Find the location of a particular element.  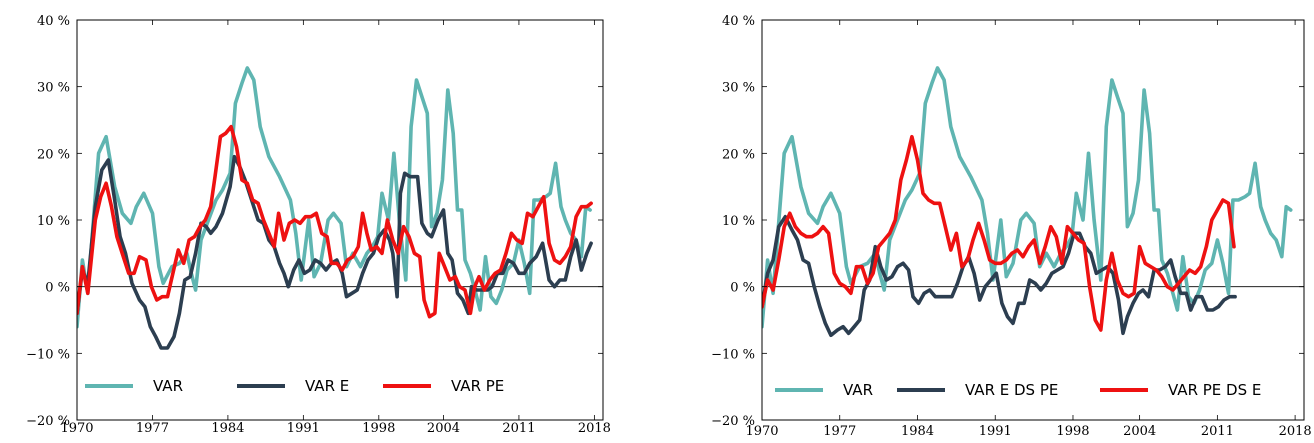

legend-label: VAR E is located at coordinates (327, 386).